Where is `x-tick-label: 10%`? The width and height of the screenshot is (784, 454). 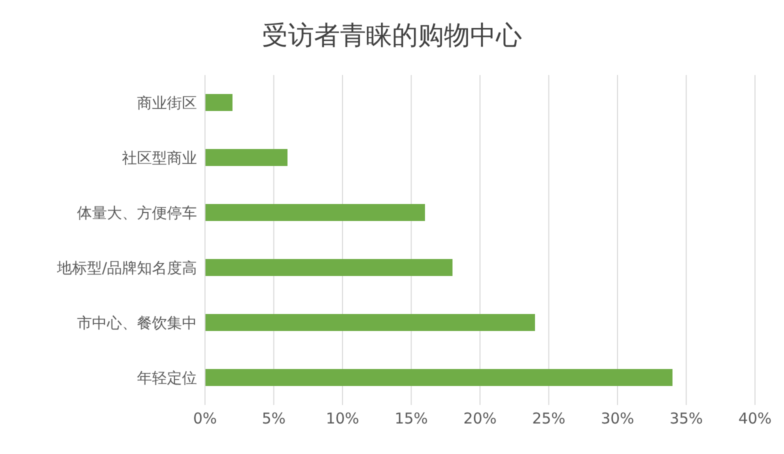 x-tick-label: 10% is located at coordinates (343, 419).